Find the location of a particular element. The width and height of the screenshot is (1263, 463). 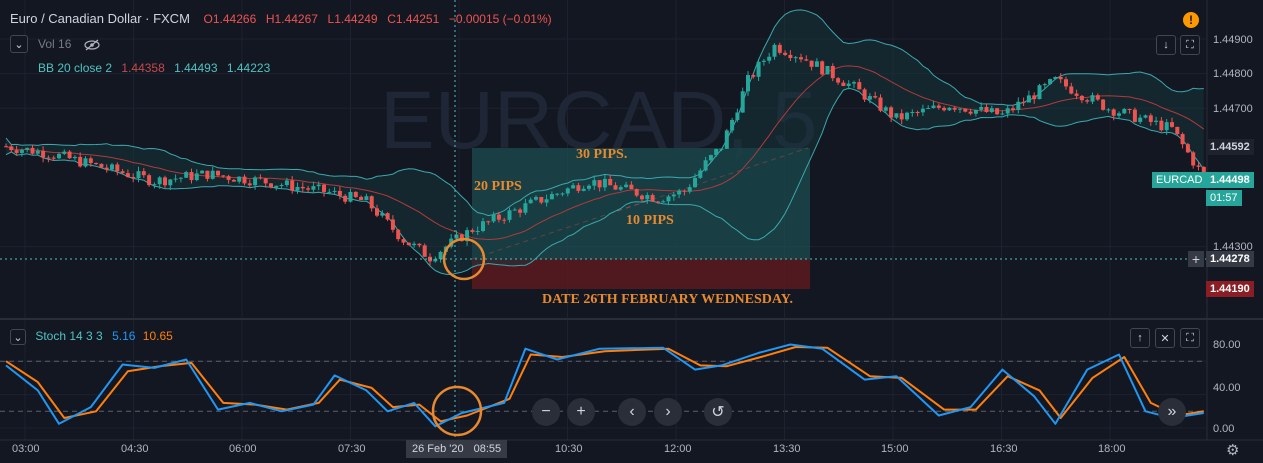

volume-legend: Vol 16 is located at coordinates (69, 44).